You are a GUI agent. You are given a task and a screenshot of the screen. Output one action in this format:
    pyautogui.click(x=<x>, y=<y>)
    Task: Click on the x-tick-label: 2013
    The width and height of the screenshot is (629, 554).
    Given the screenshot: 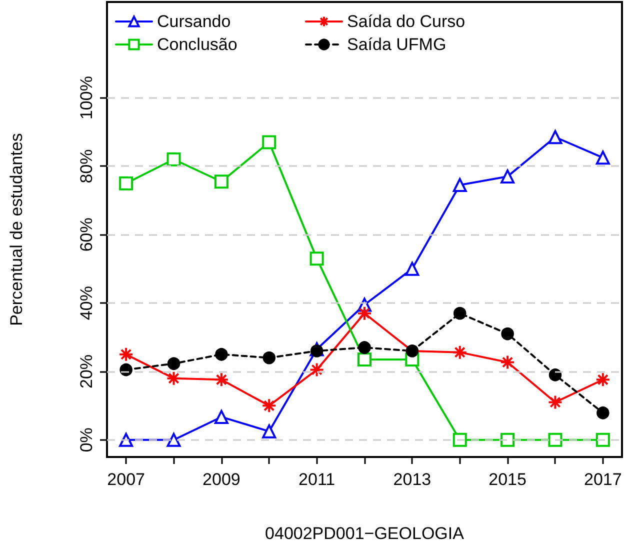 What is the action you would take?
    pyautogui.click(x=412, y=479)
    